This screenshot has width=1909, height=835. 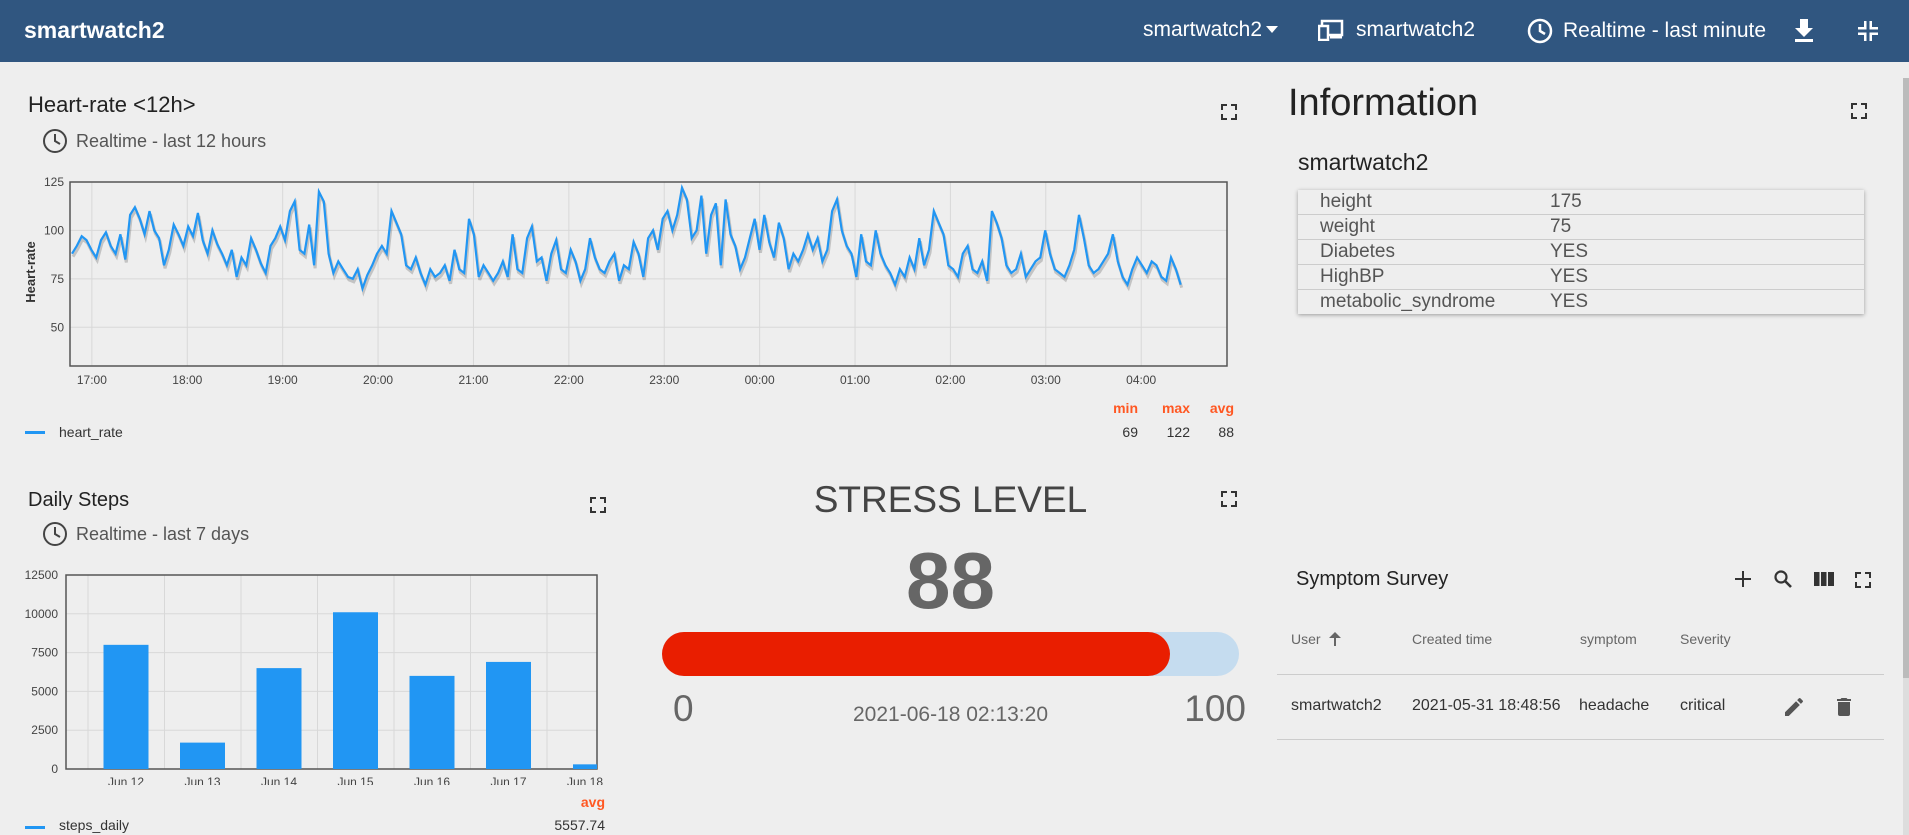 I want to click on page-scrollbar-thumb, so click(x=1906, y=378).